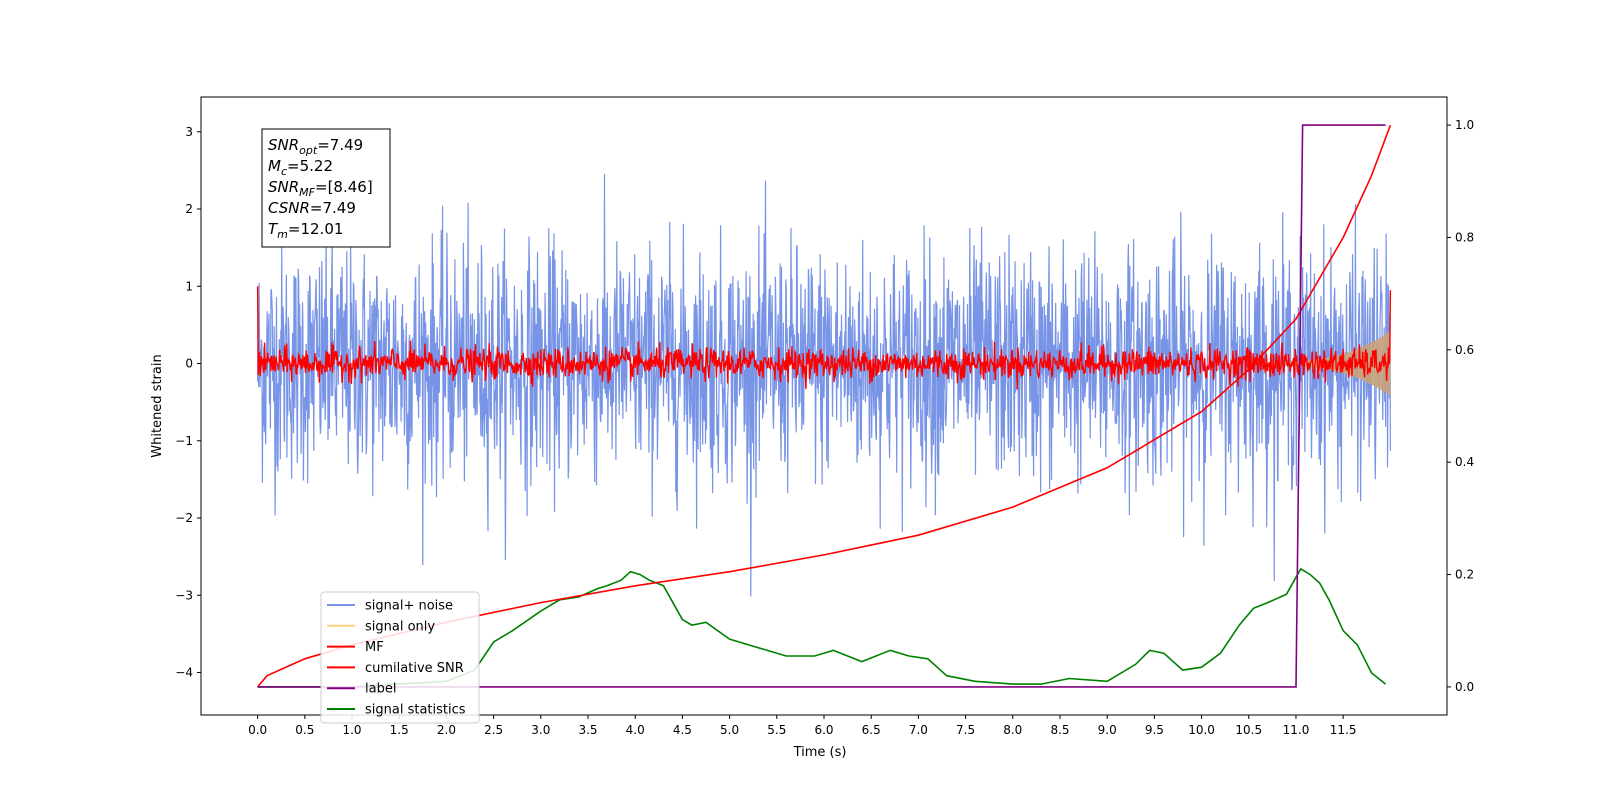 The width and height of the screenshot is (1600, 804). I want to click on y2-tick-label: 0.8, so click(1464, 237).